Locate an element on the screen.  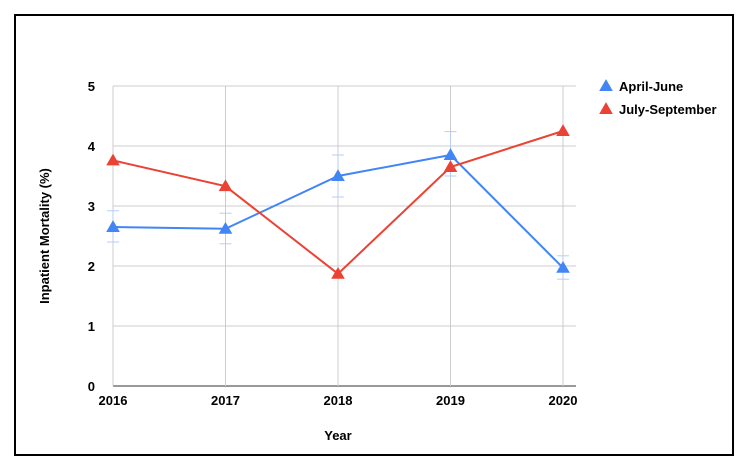
y-tick-label: 3 is located at coordinates (91, 206).